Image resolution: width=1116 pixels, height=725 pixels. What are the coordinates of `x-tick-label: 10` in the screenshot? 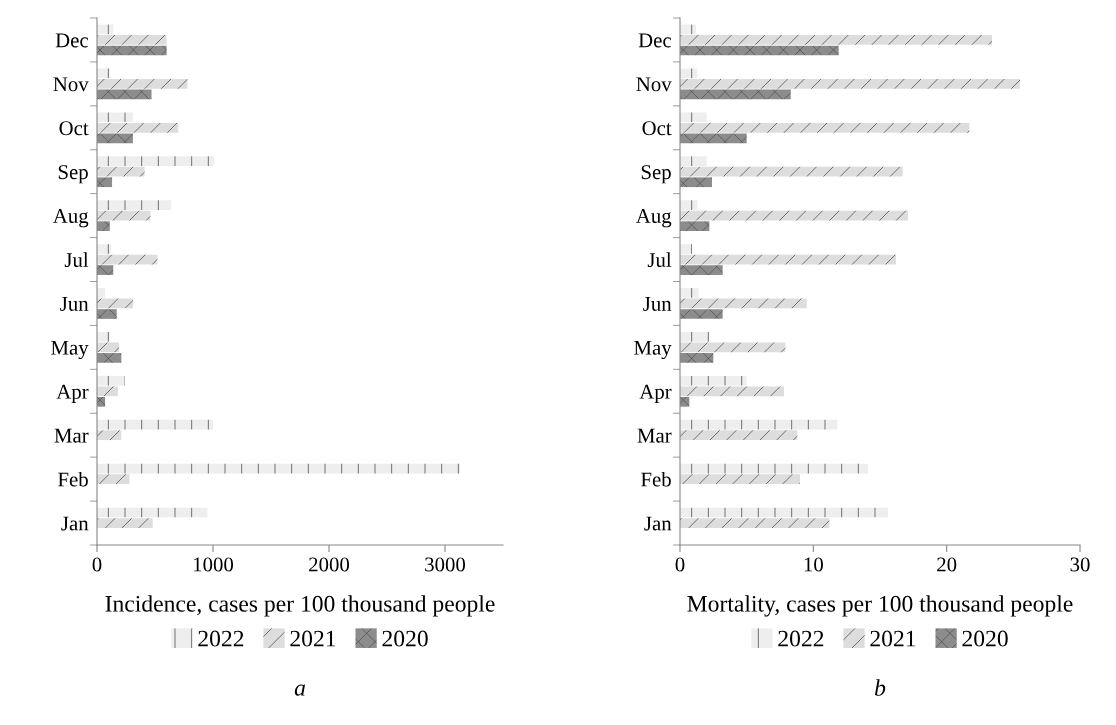 It's located at (813, 564).